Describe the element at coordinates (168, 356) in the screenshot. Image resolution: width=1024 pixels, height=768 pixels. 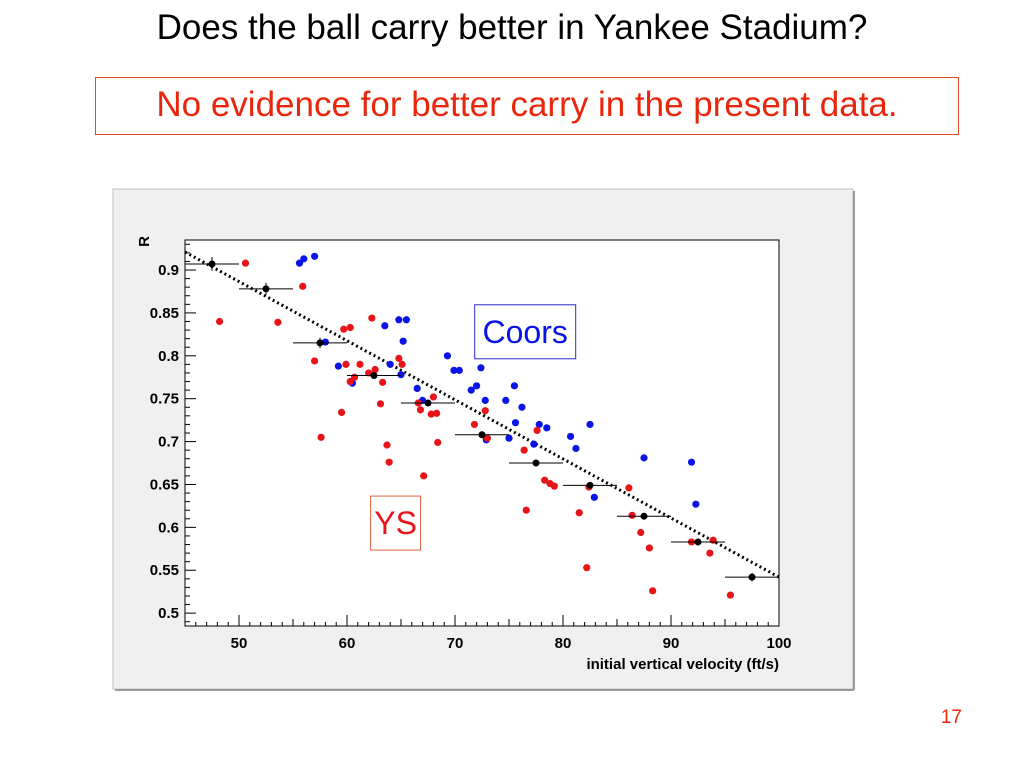
I see `y-tick-label: 0.8` at that location.